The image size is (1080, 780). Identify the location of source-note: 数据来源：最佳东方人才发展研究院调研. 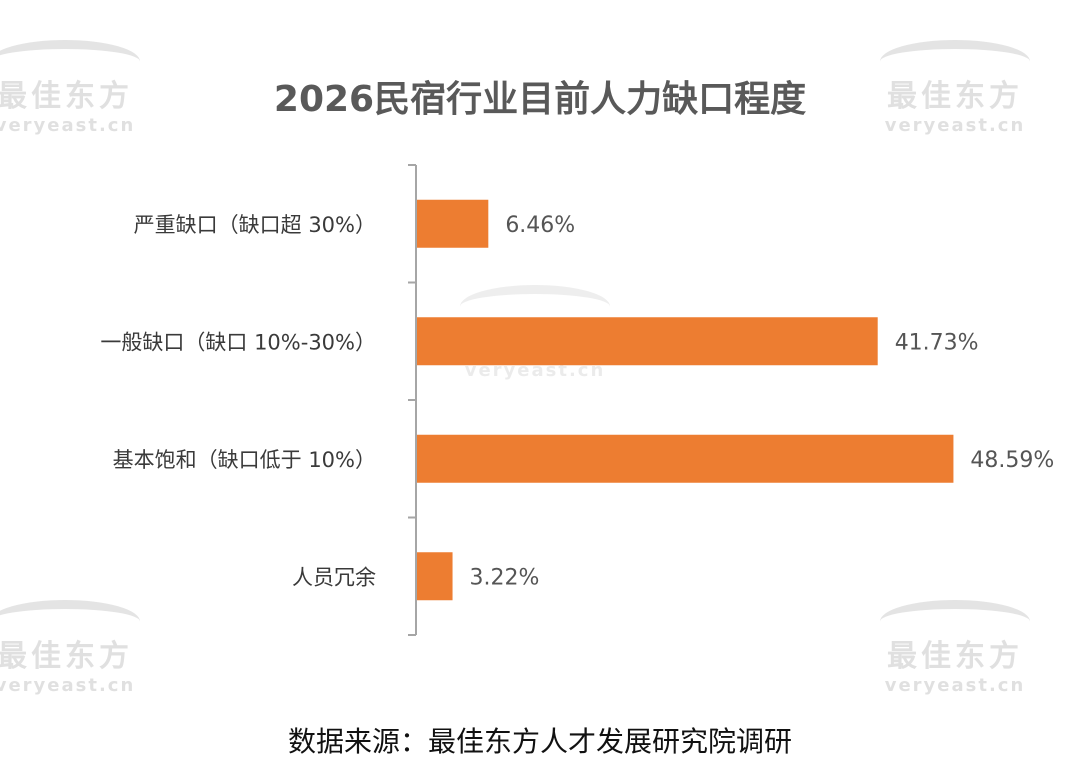
(539, 741).